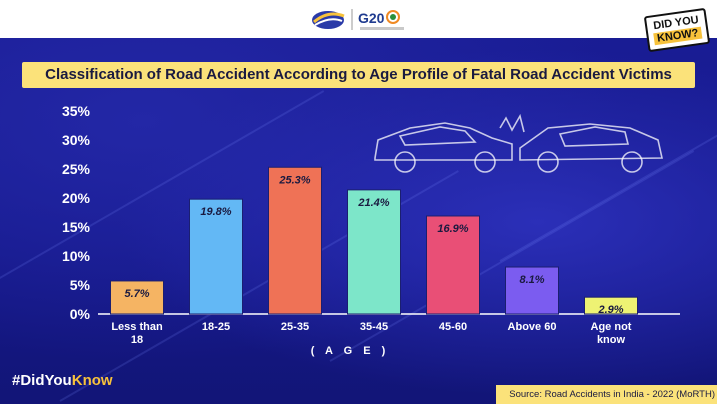 The height and width of the screenshot is (404, 717). Describe the element at coordinates (76, 256) in the screenshot. I see `y-tick-label: 10%` at that location.